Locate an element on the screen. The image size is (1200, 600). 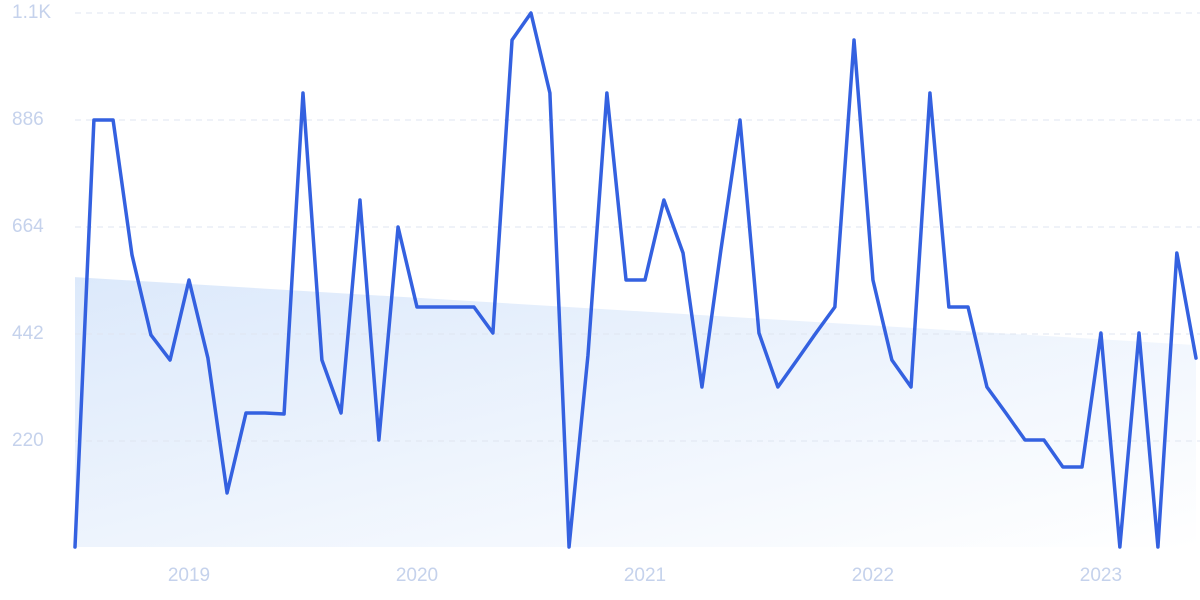
y-tick-label: 664 is located at coordinates (28, 226).